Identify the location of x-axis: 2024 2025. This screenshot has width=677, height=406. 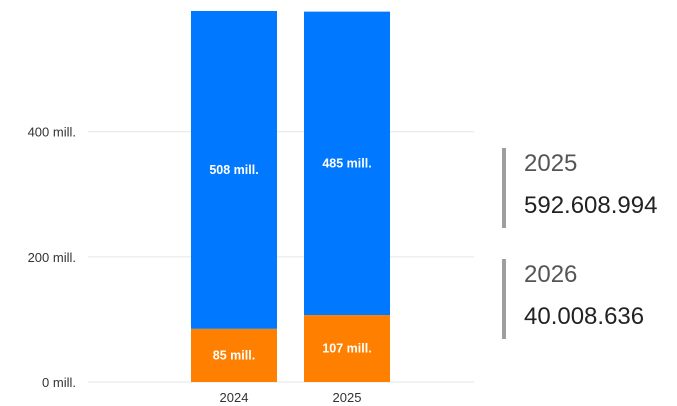
(291, 397).